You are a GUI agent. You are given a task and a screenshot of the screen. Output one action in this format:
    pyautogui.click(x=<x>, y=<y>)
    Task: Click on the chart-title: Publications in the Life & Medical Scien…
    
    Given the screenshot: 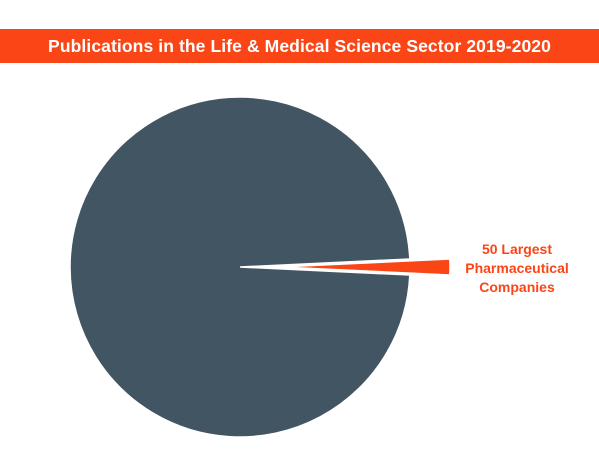 What is the action you would take?
    pyautogui.click(x=299, y=45)
    